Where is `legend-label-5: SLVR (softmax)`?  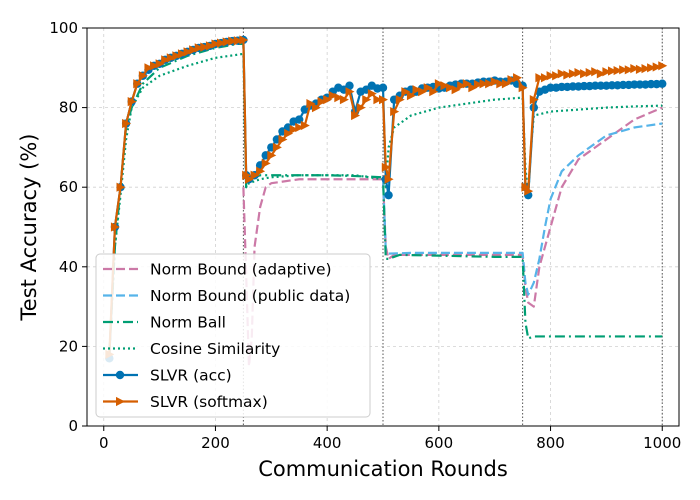
legend-label-5: SLVR (softmax) is located at coordinates (209, 402).